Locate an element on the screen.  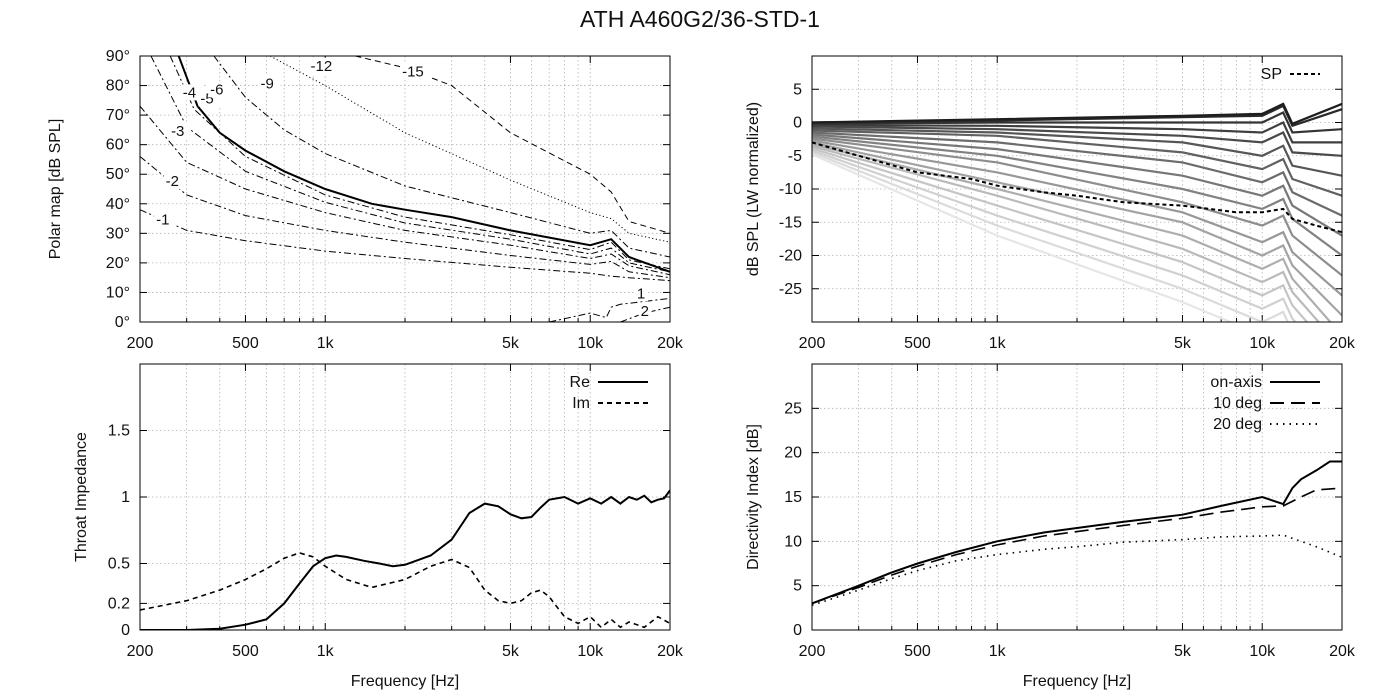
spl-y-axis-label: dB SPL (LW normalized) is located at coordinates (753, 189).